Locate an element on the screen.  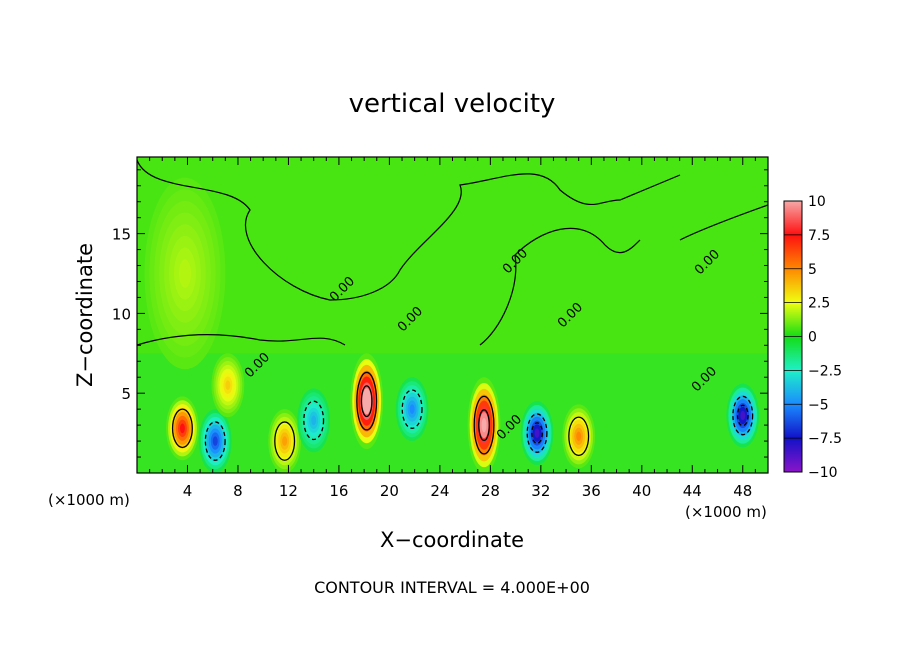
contour-interval-note: CONTOUR INTERVAL = 4.000E+00 is located at coordinates (452, 587).